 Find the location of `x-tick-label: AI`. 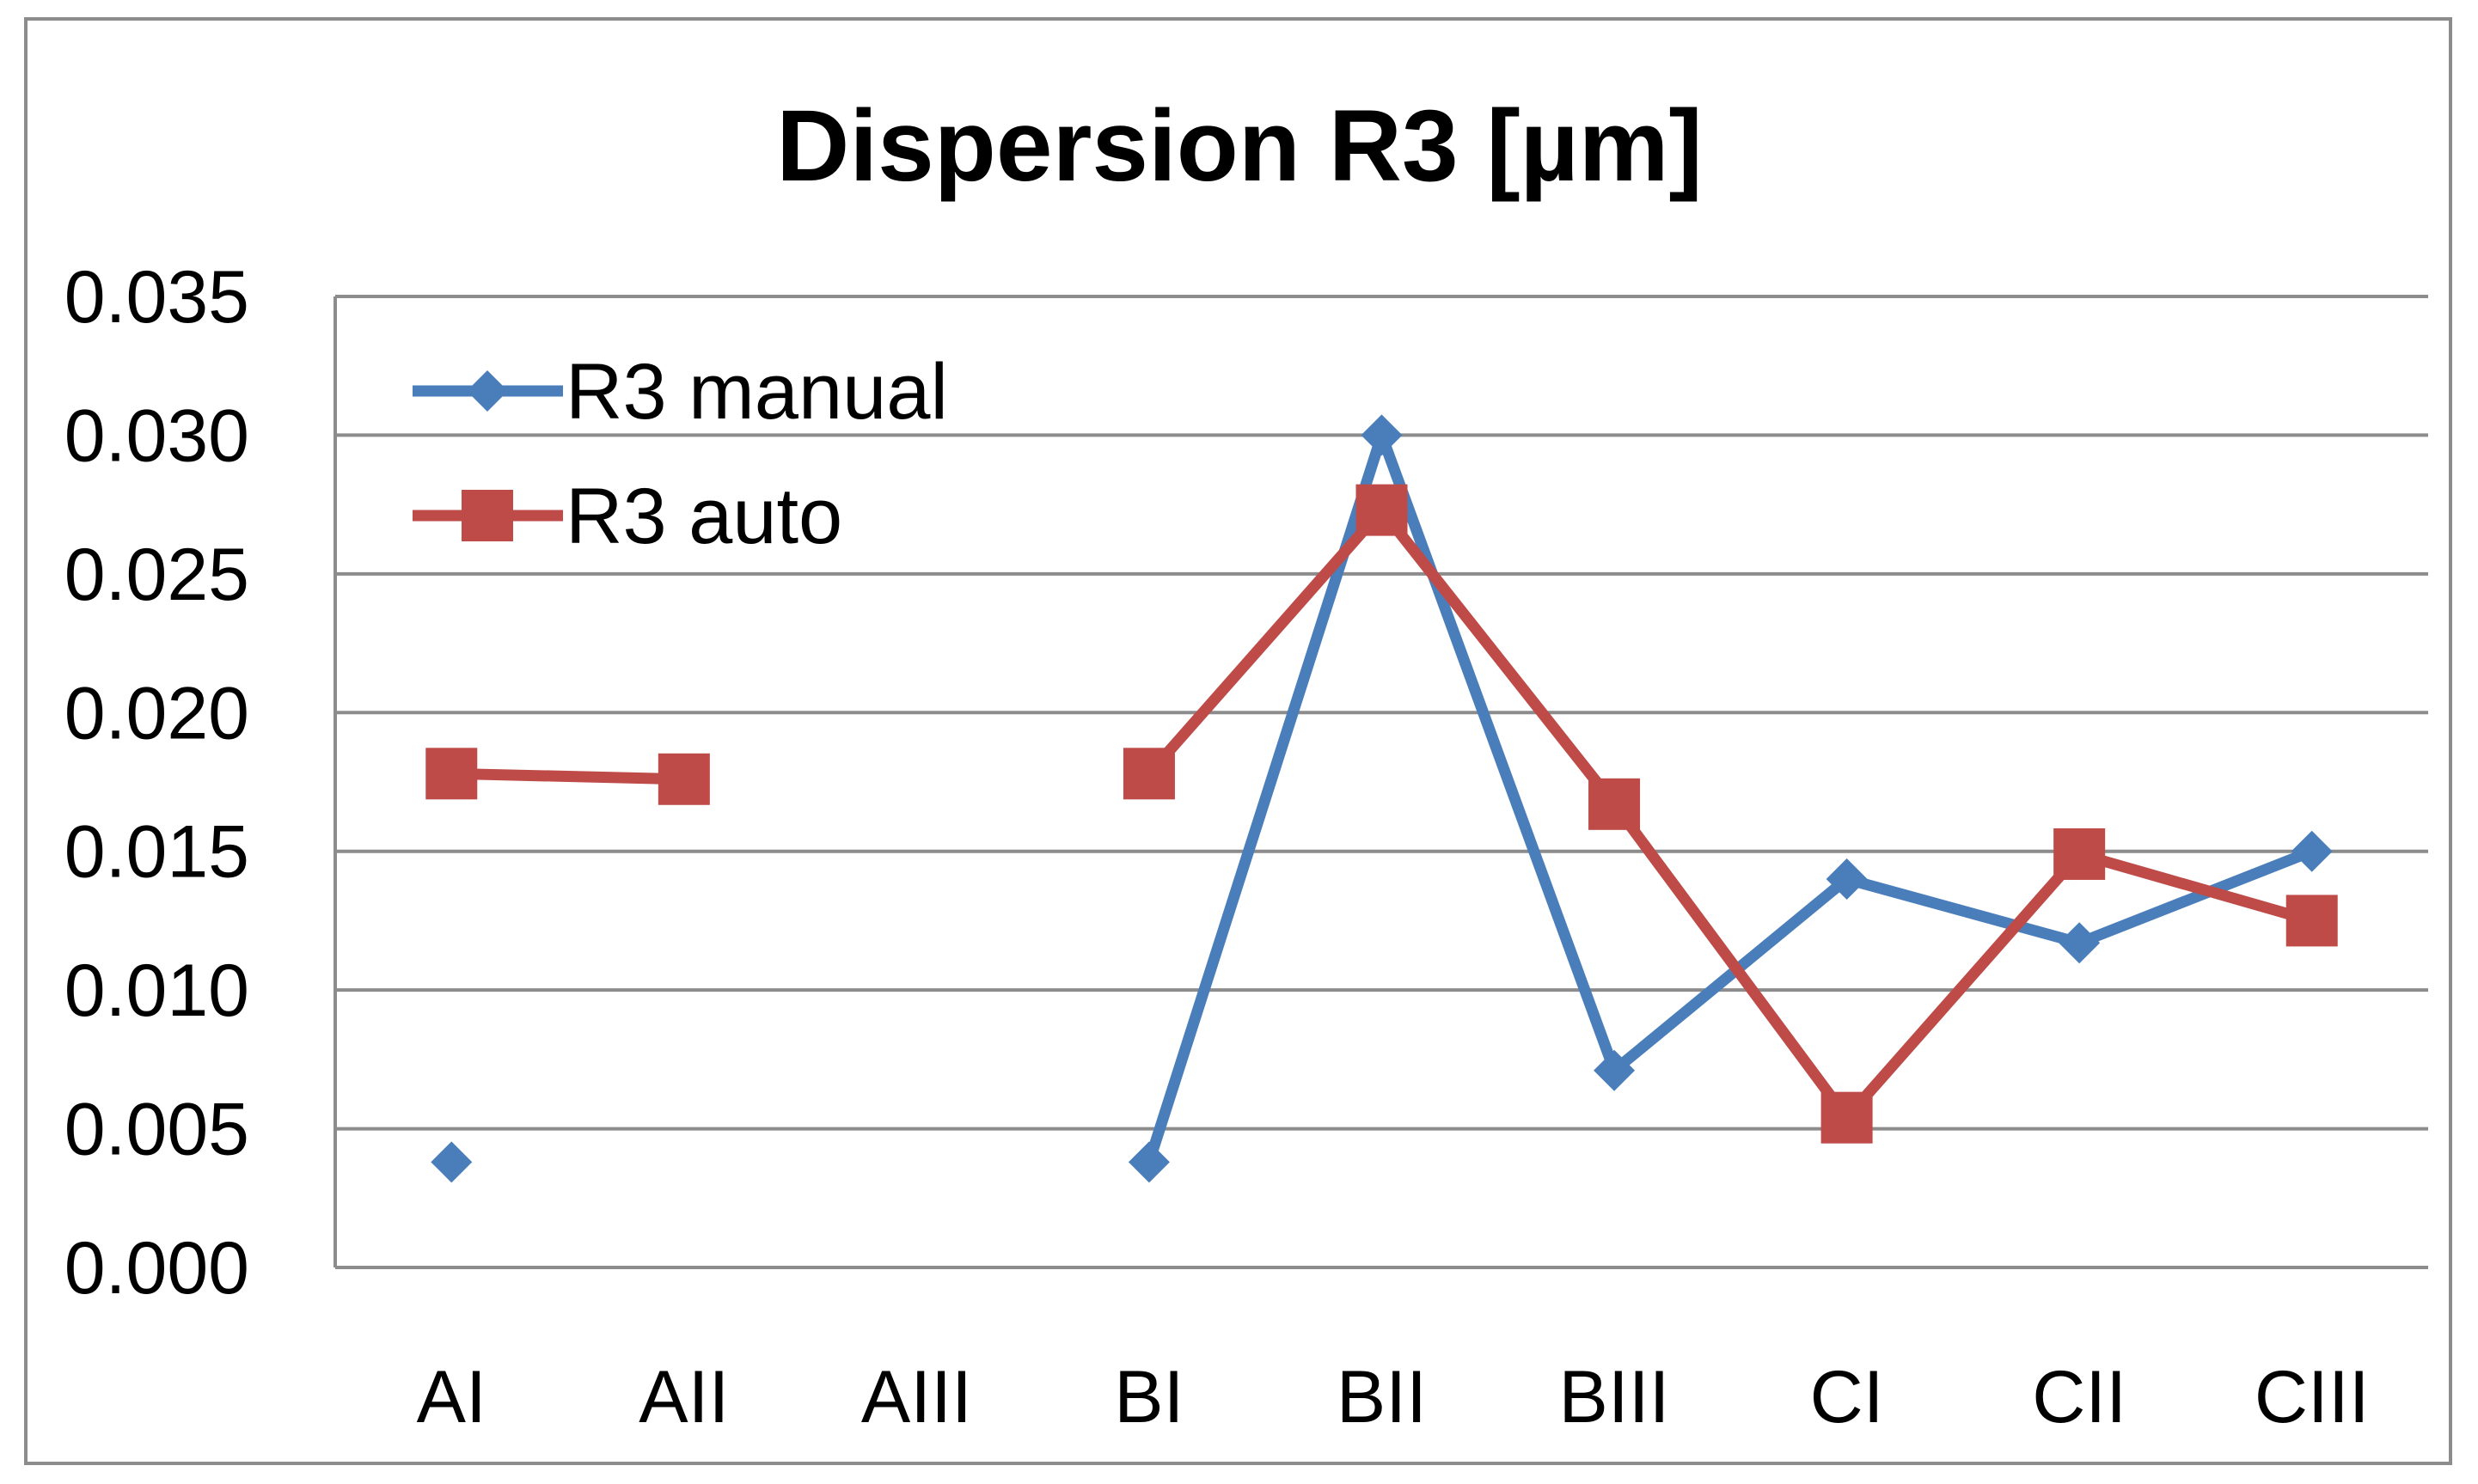

x-tick-label: AI is located at coordinates (451, 1397).